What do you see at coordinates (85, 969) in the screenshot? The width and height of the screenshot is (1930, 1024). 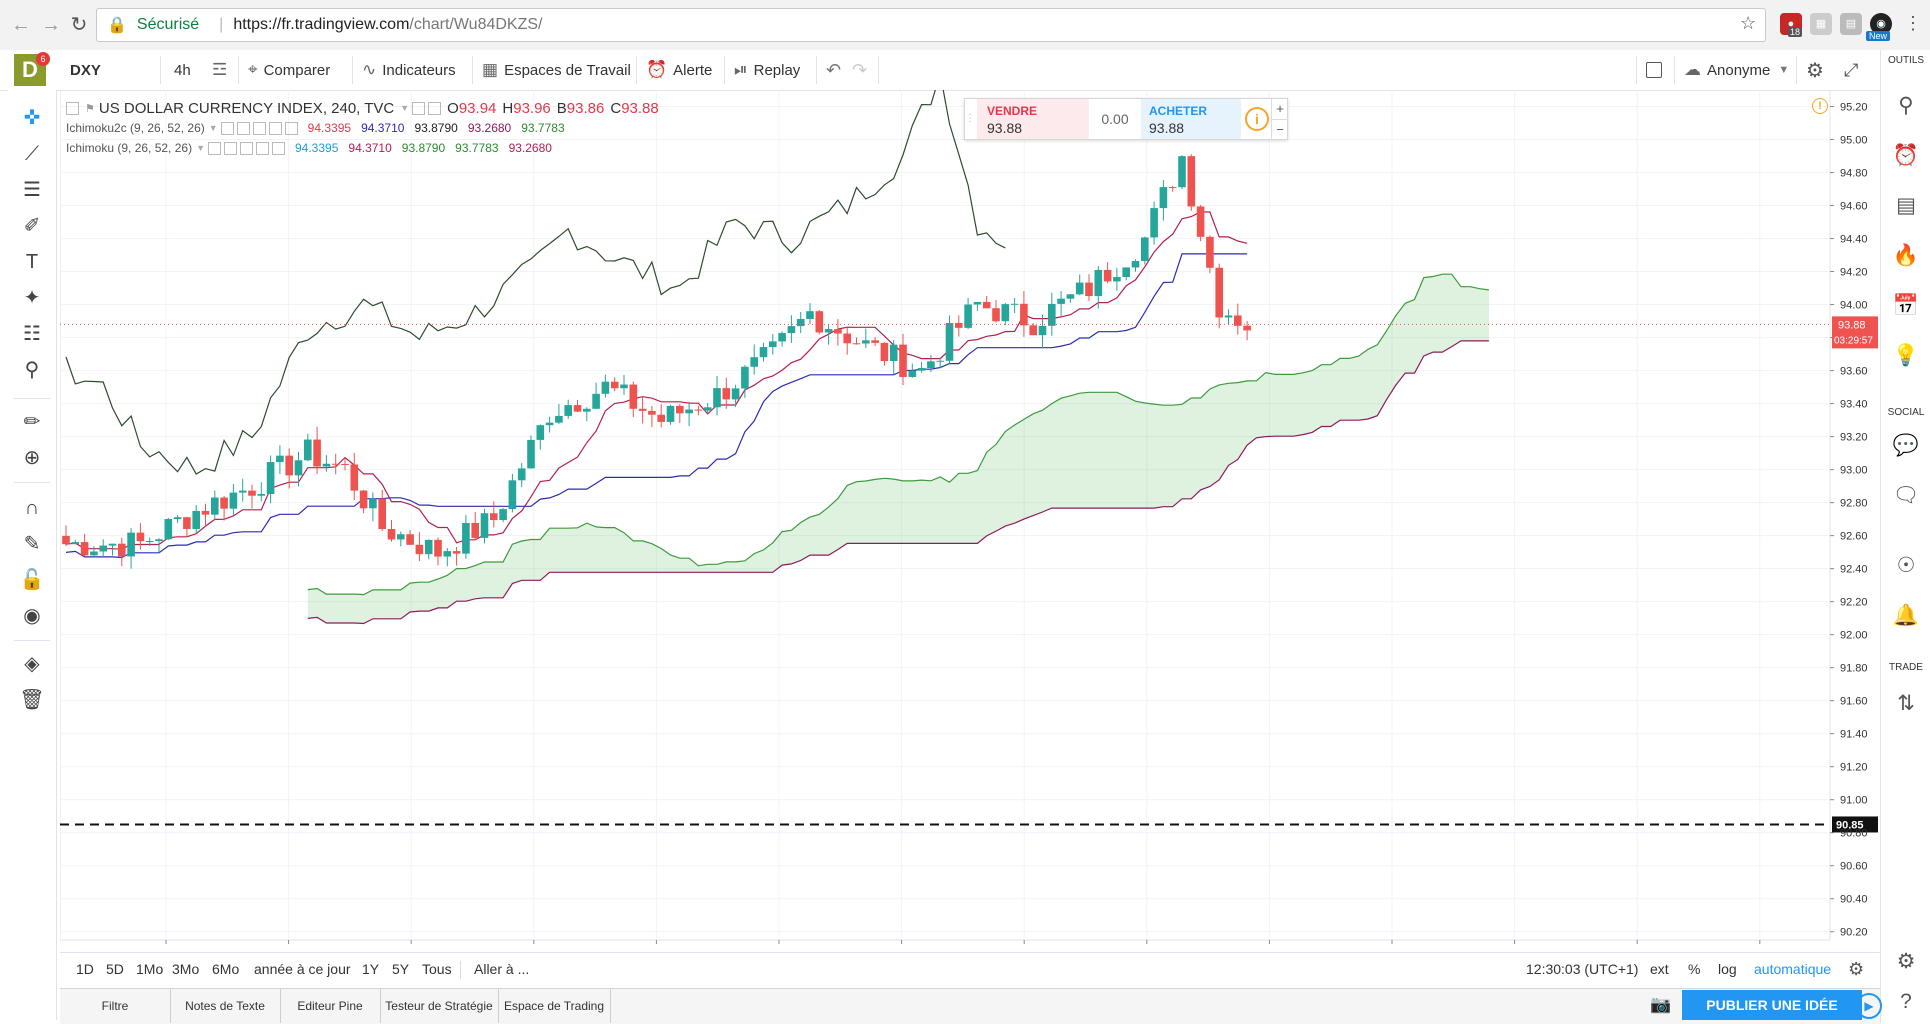 I see `range-1d: 1D` at bounding box center [85, 969].